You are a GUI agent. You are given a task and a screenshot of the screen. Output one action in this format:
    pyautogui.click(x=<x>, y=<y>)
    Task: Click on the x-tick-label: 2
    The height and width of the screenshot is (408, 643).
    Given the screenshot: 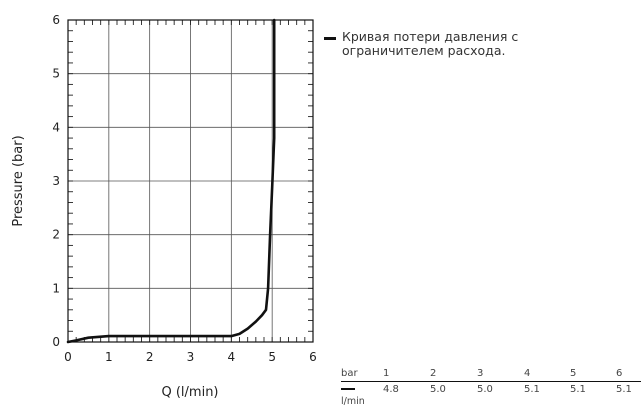 What is the action you would take?
    pyautogui.click(x=150, y=357)
    